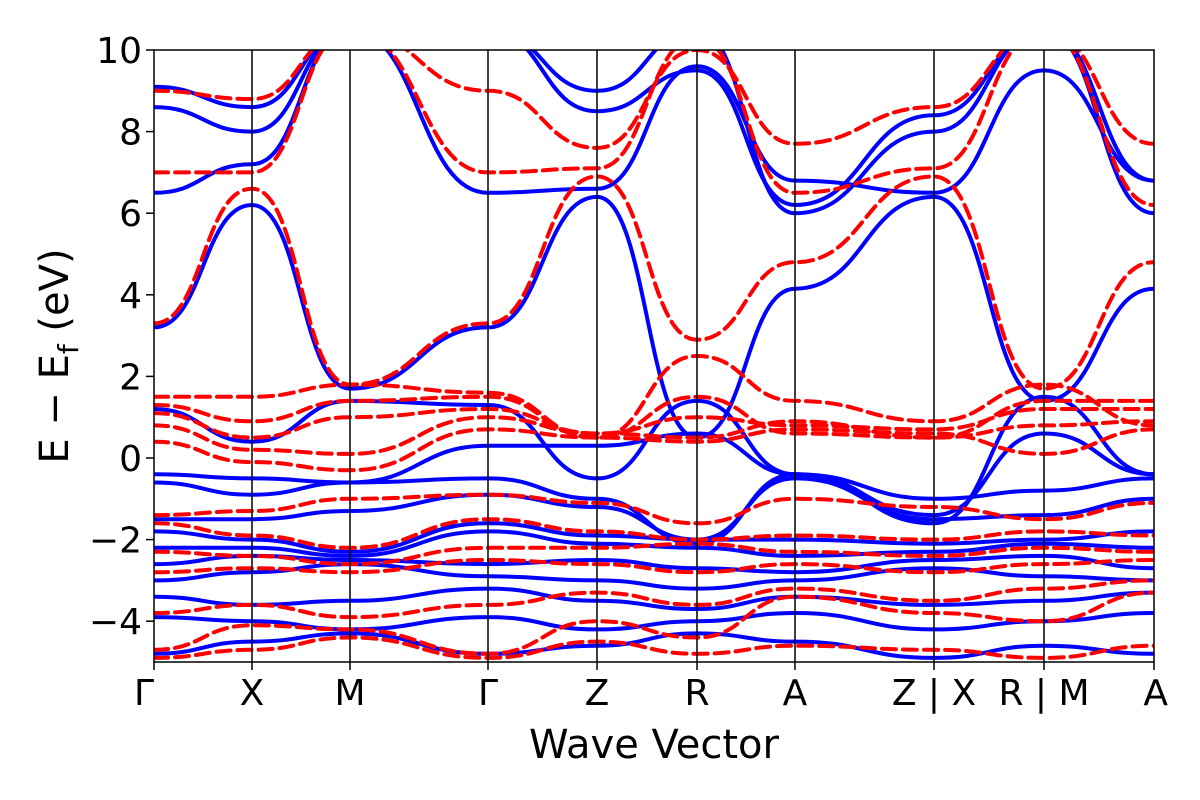  I want to click on x-tick-label: R, so click(696, 693).